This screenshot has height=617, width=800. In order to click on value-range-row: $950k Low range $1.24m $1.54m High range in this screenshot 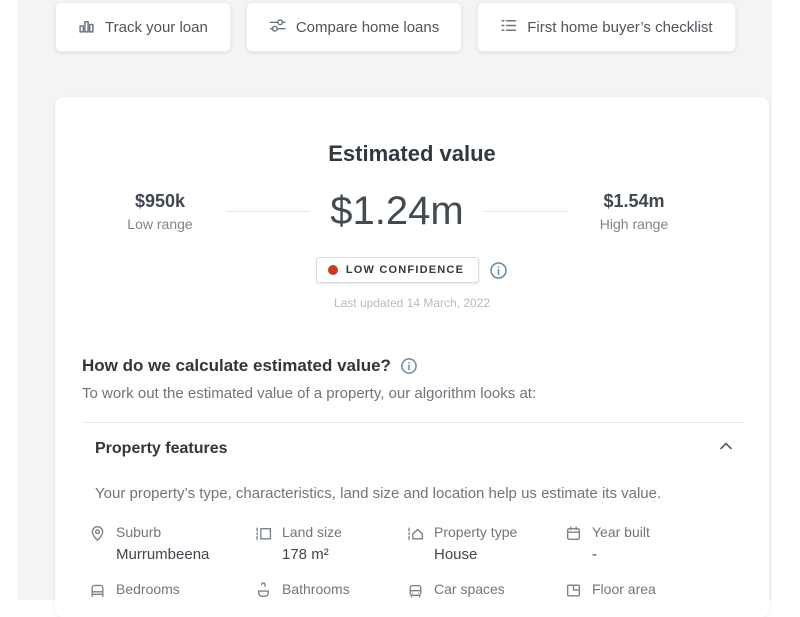, I will do `click(412, 211)`.